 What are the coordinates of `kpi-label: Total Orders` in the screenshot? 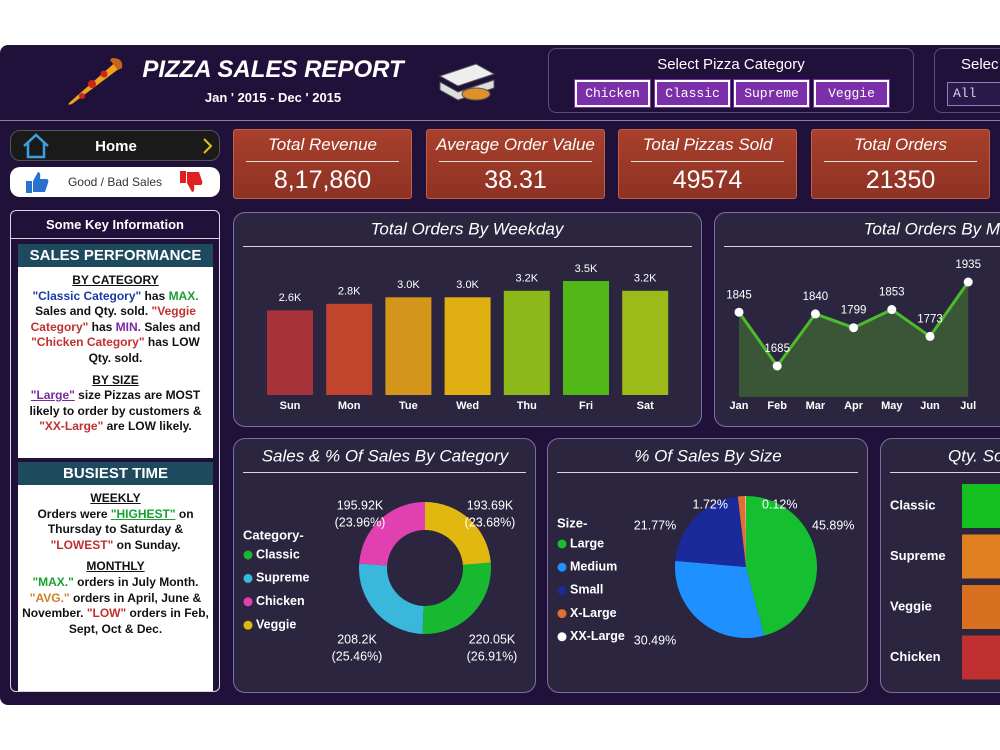 It's located at (900, 144).